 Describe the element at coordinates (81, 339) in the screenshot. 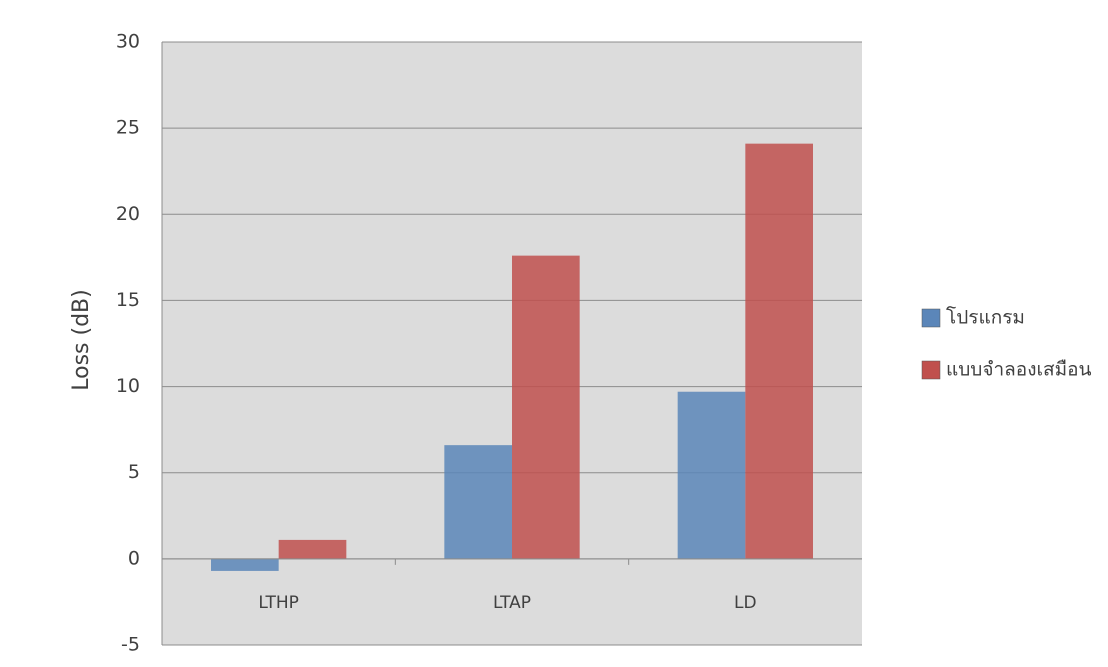

I see `y-axis-label: Loss (dB)` at that location.